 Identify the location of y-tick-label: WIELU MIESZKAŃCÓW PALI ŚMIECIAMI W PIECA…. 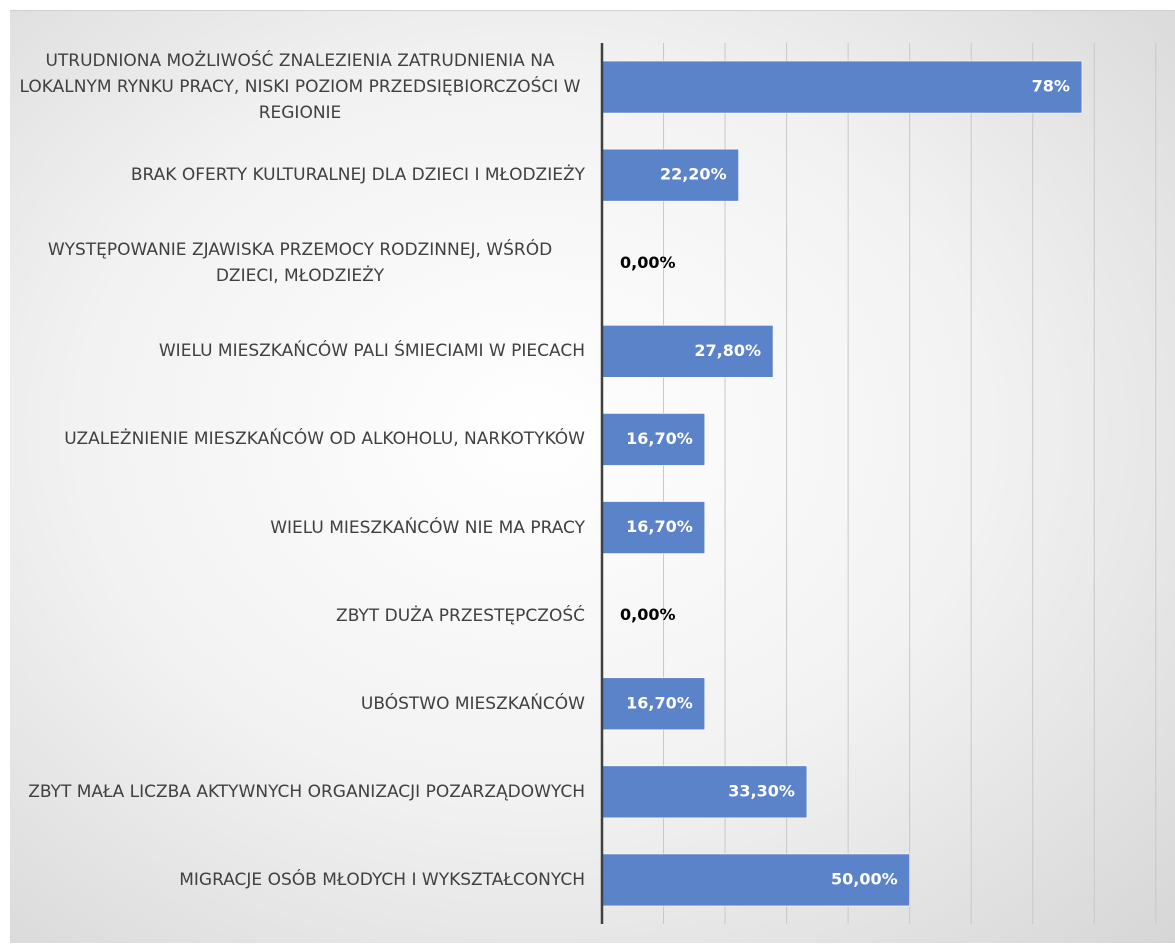
(371, 351).